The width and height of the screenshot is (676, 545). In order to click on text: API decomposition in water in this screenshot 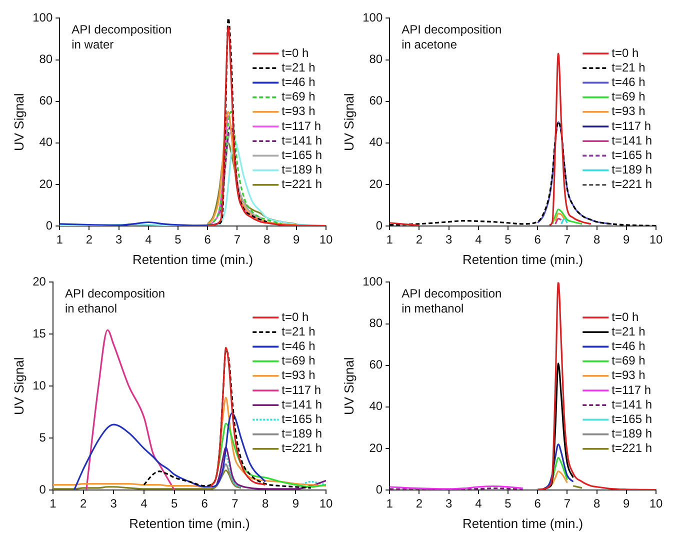, I will do `click(122, 37)`.